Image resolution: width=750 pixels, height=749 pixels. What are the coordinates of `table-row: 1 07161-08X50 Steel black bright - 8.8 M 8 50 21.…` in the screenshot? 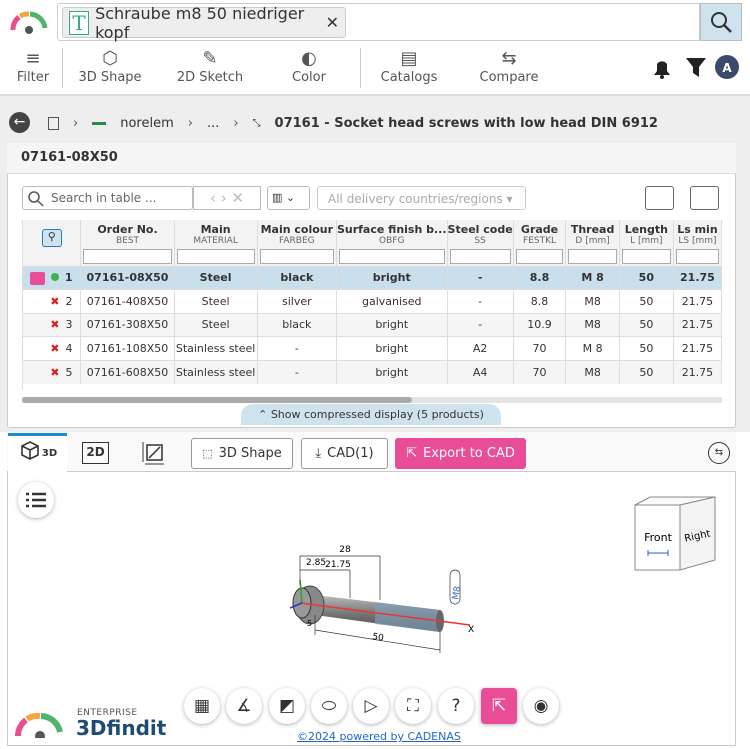 It's located at (372, 278).